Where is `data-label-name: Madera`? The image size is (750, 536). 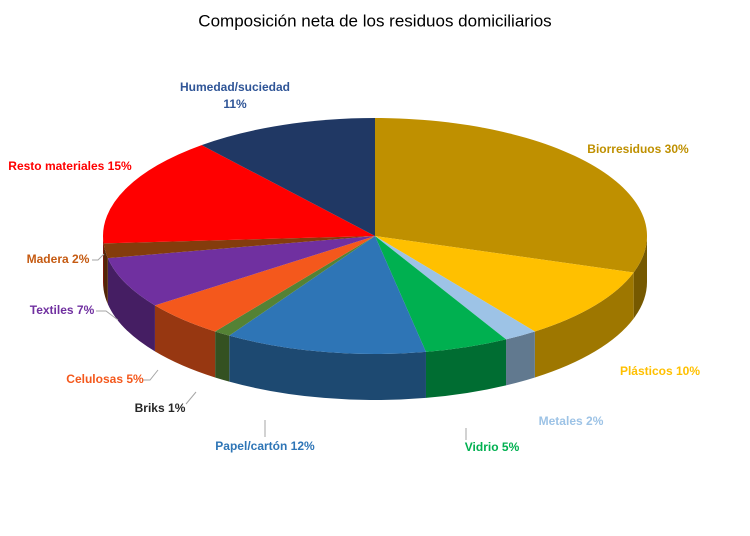 data-label-name: Madera is located at coordinates (48, 259).